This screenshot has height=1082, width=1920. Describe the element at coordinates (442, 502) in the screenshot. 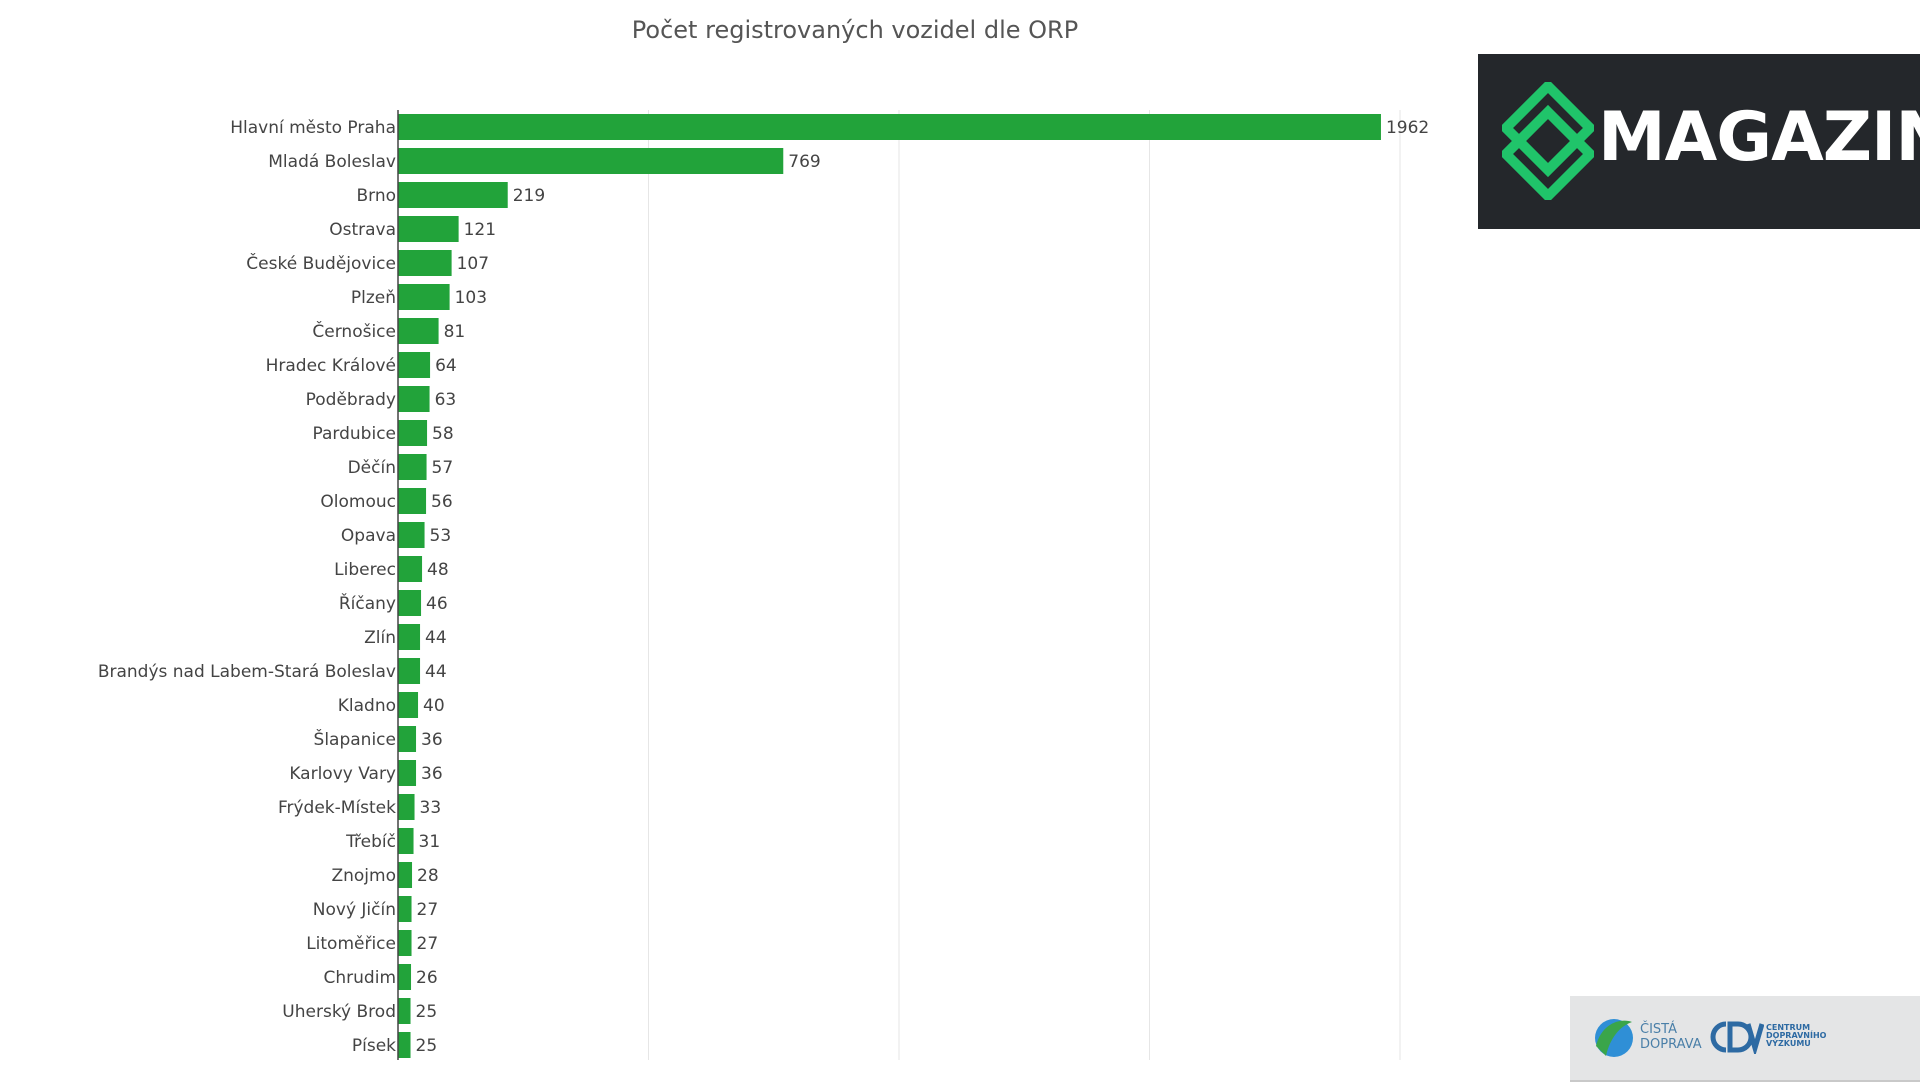

I see `value-label: 56` at that location.